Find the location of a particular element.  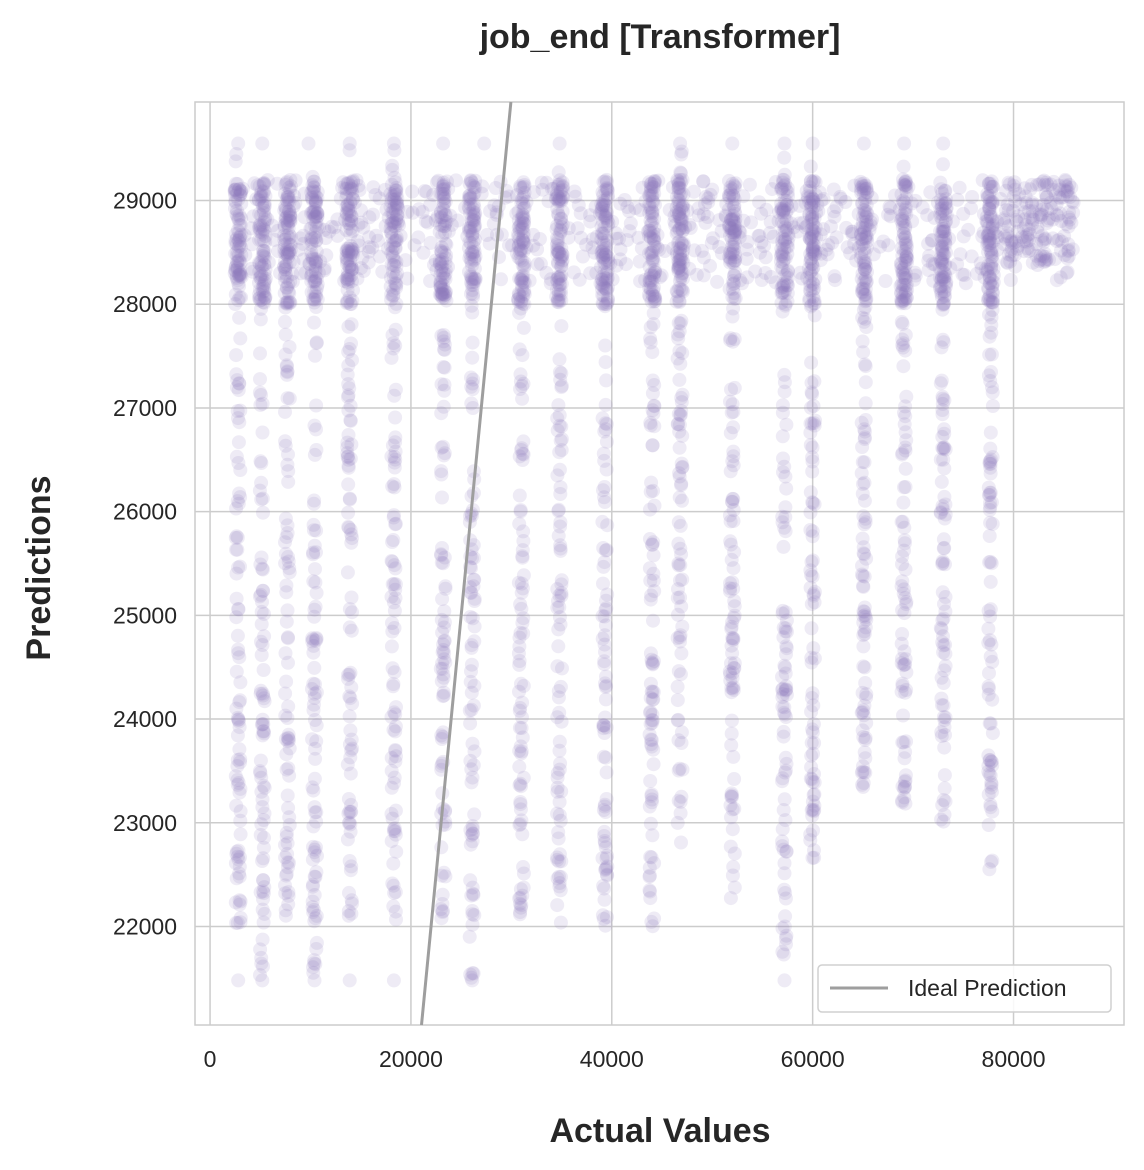

y-tick-label: 25000 is located at coordinates (145, 615).